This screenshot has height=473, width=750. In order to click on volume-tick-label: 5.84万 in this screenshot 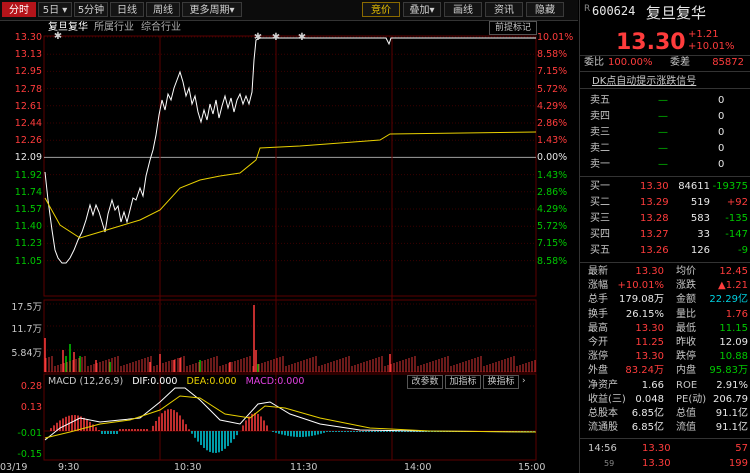, I will do `click(26, 353)`.